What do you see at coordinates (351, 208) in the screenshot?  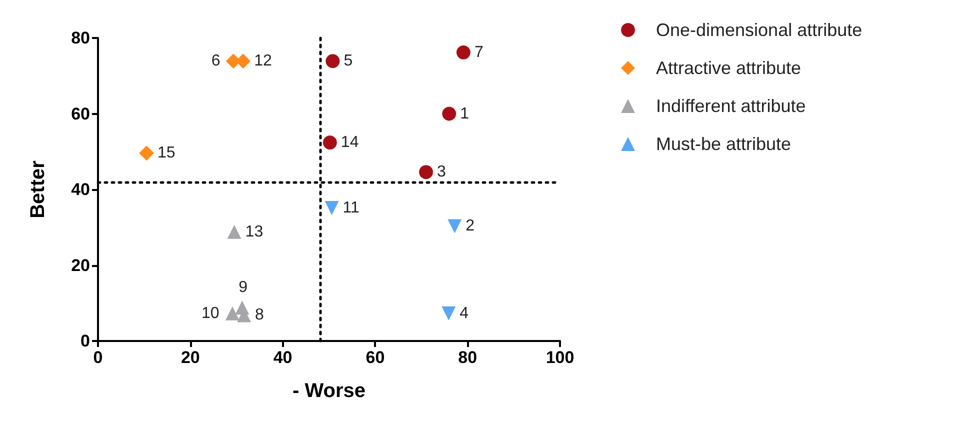 I see `annotation: 11` at bounding box center [351, 208].